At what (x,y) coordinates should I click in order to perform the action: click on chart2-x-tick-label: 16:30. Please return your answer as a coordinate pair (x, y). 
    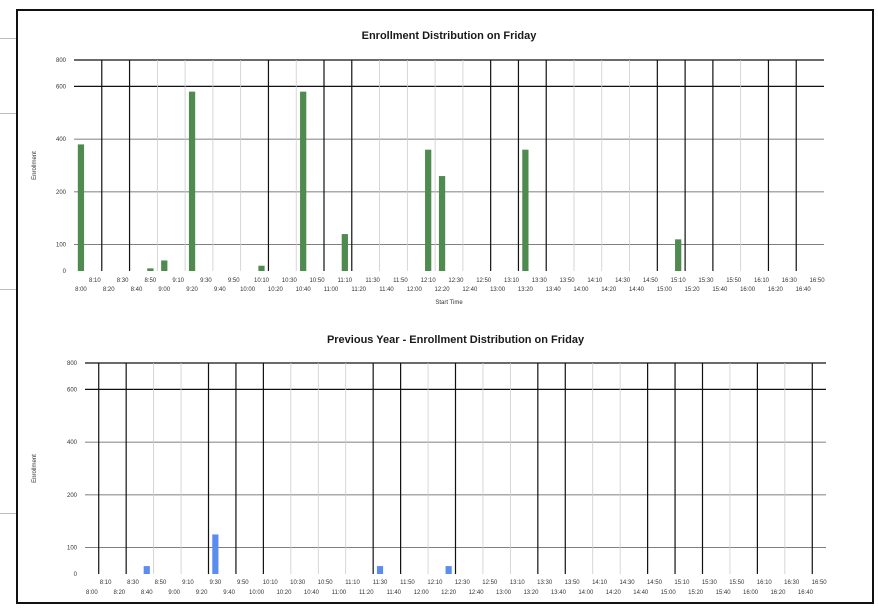
    Looking at the image, I should click on (792, 583).